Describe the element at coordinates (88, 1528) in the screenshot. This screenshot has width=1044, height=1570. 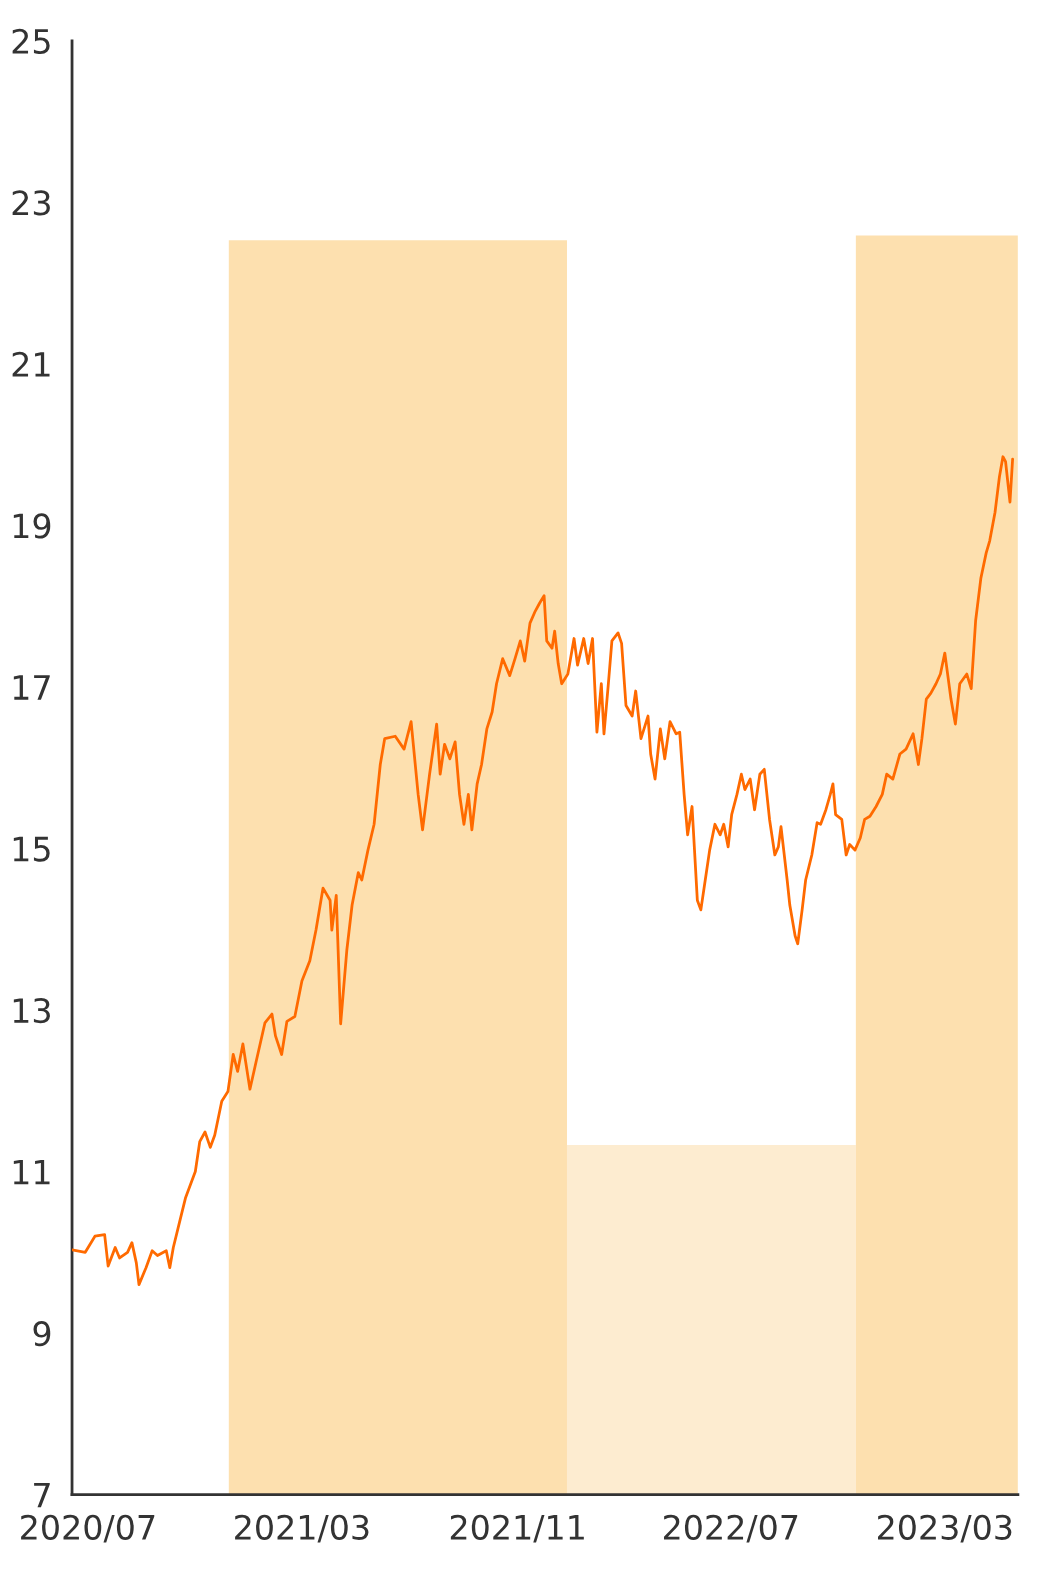
I see `x-tick-label: 2020/07` at that location.